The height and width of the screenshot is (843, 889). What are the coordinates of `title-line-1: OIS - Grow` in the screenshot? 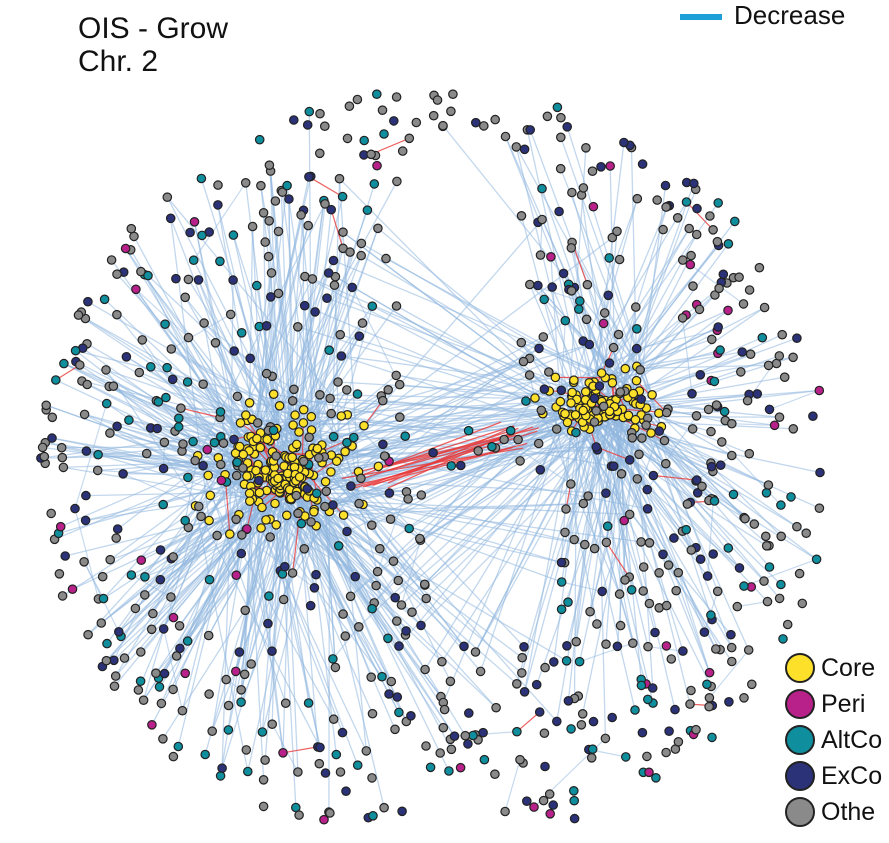 It's located at (153, 28).